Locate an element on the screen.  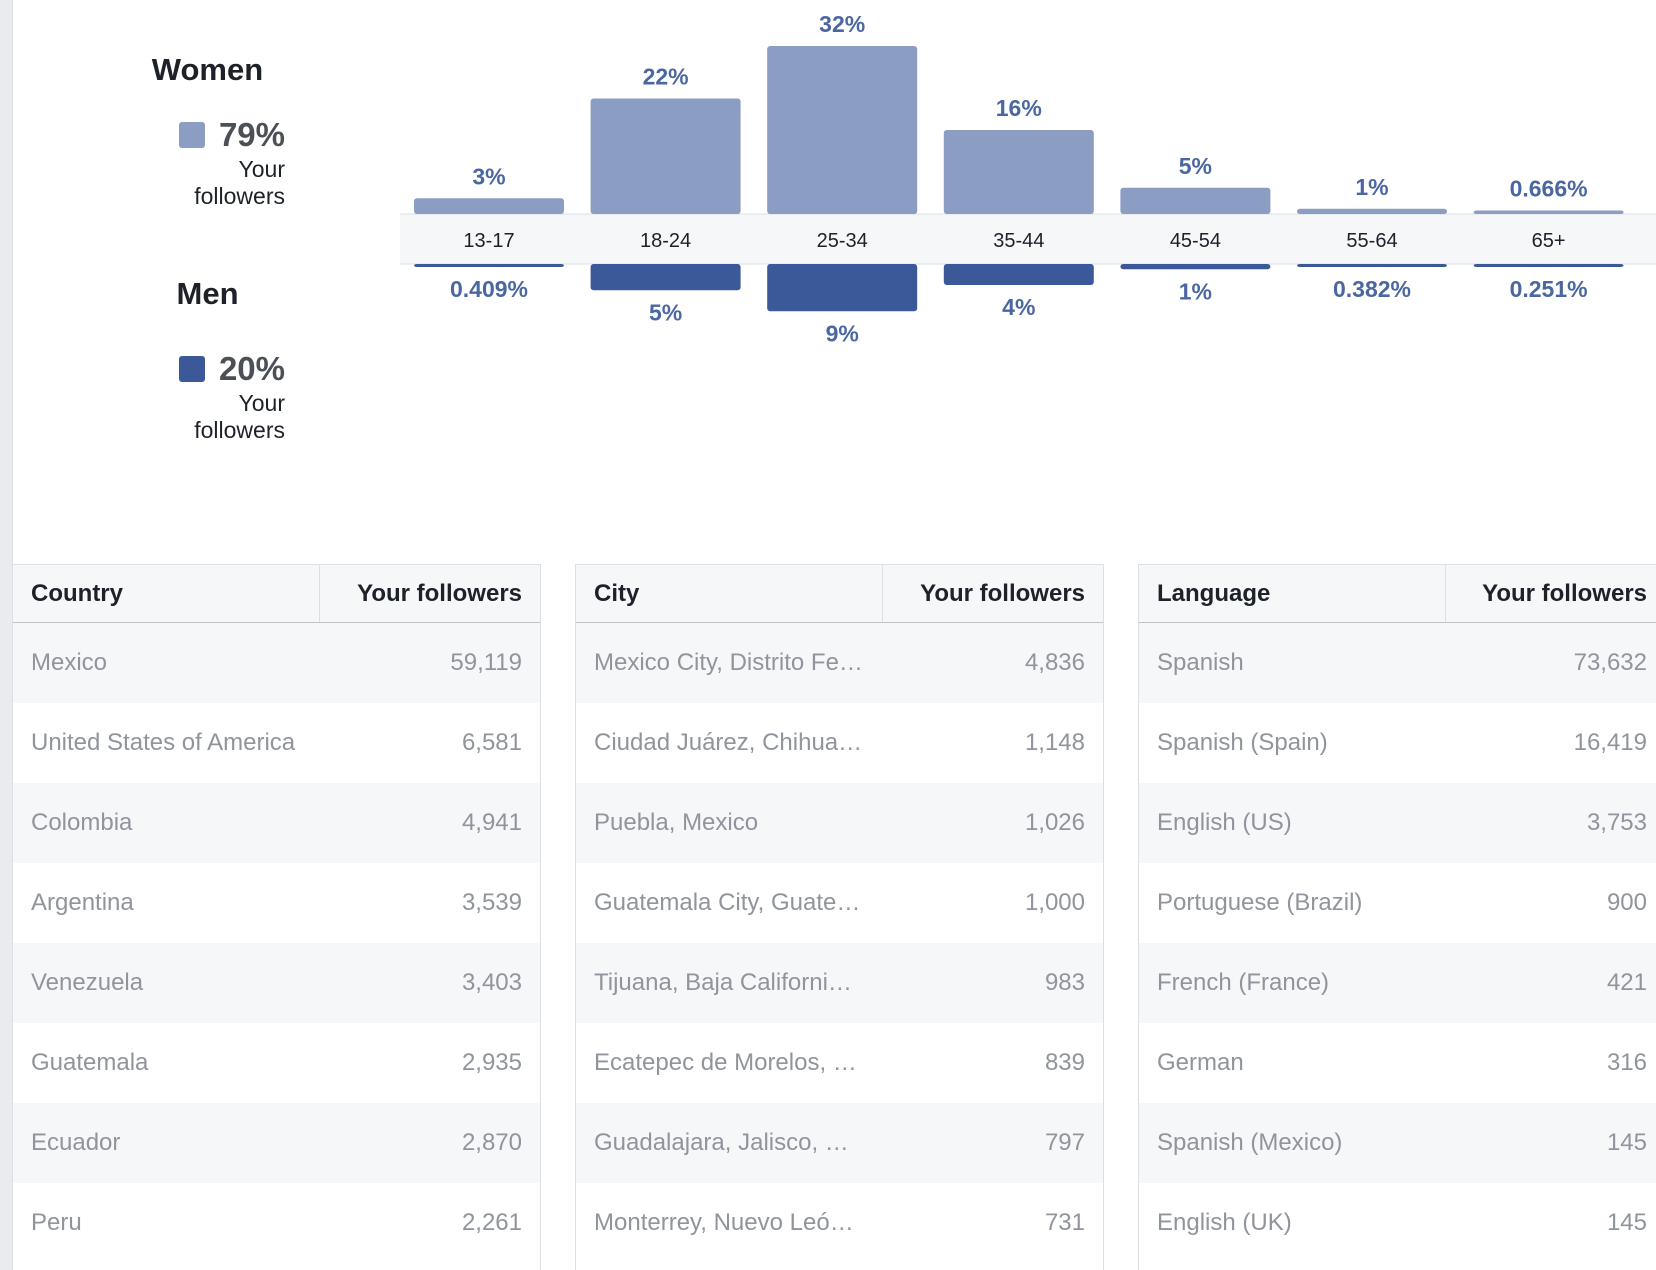
table-row: German 316 is located at coordinates (1397, 1063).